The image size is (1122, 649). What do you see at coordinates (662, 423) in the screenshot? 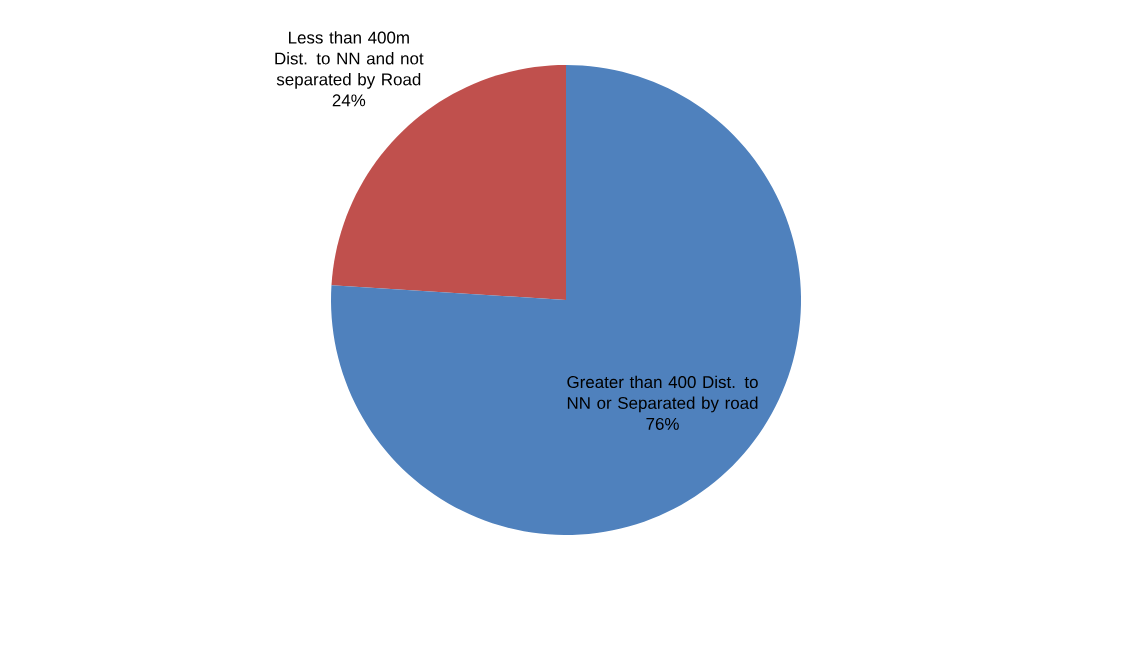
I see `data-label: 76%` at bounding box center [662, 423].